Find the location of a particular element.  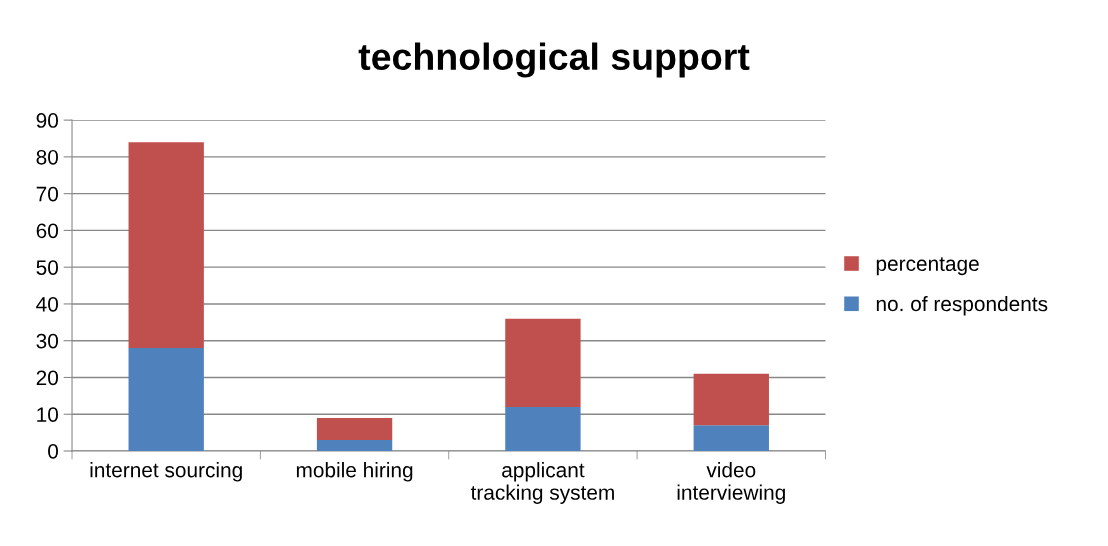

y-tick-label: 20 is located at coordinates (47, 378).